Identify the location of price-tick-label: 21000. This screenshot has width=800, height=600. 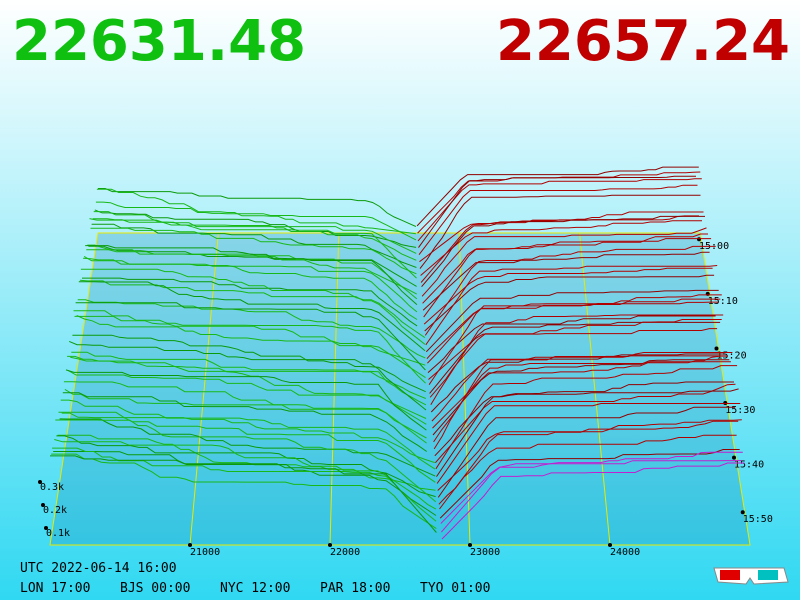
(205, 552).